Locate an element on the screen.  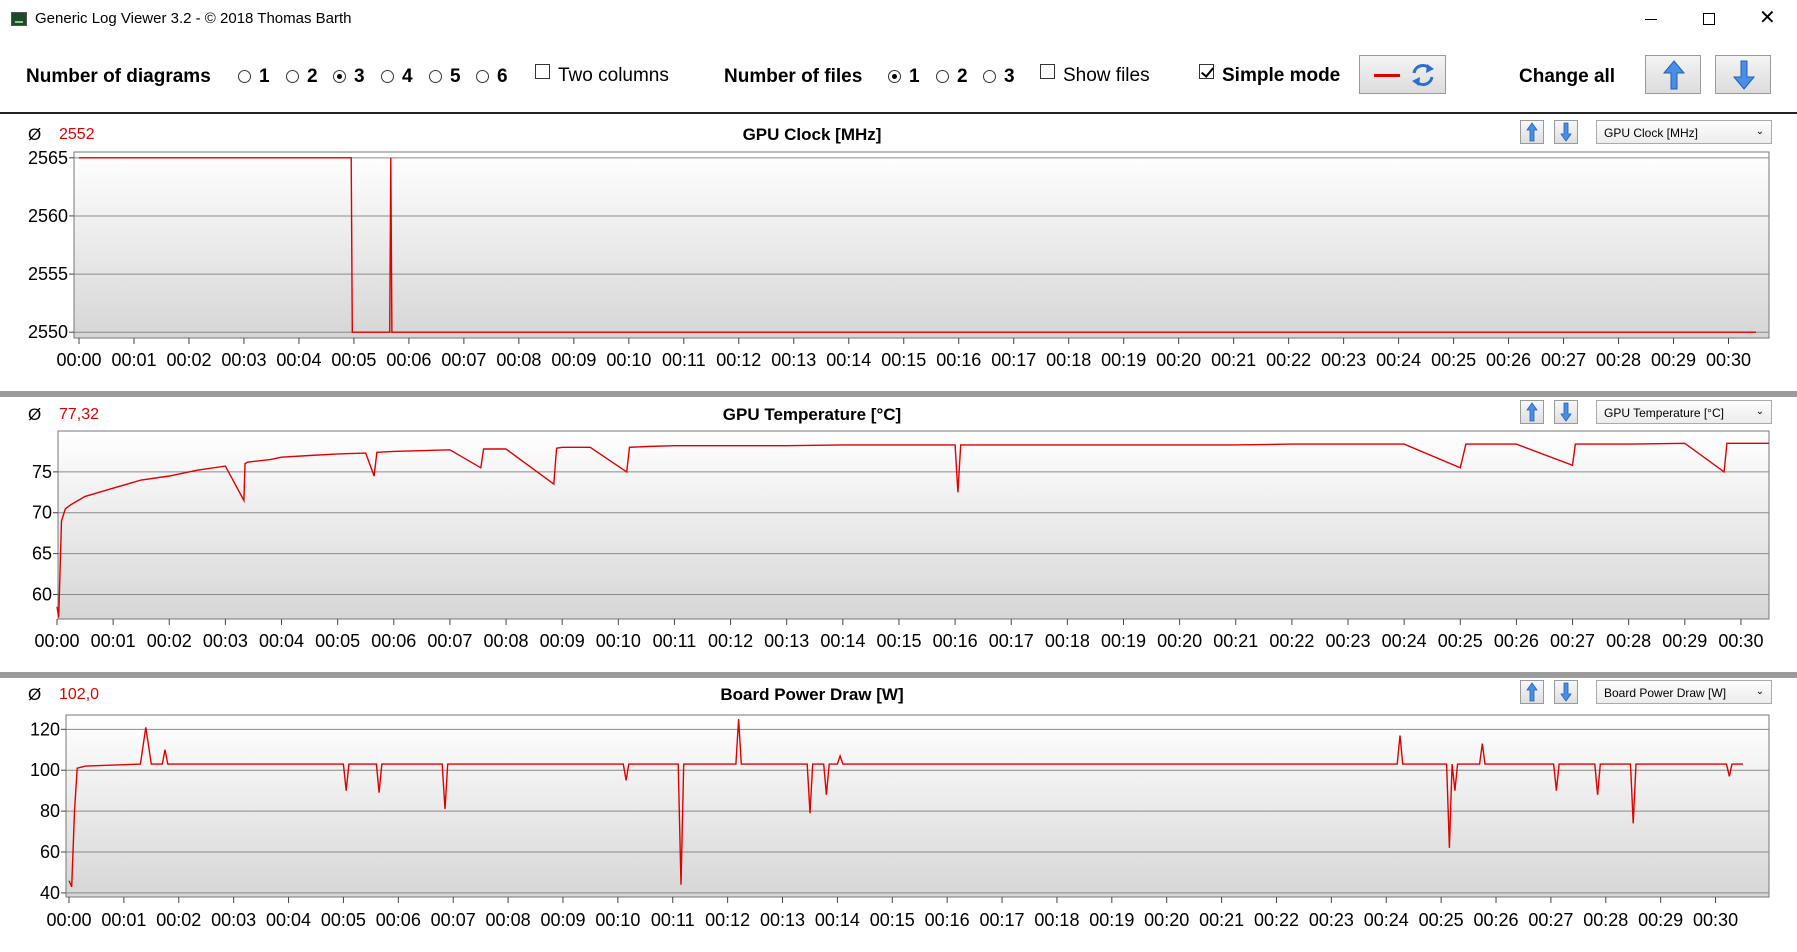
x-tick-label: 00:24 is located at coordinates (1398, 360).